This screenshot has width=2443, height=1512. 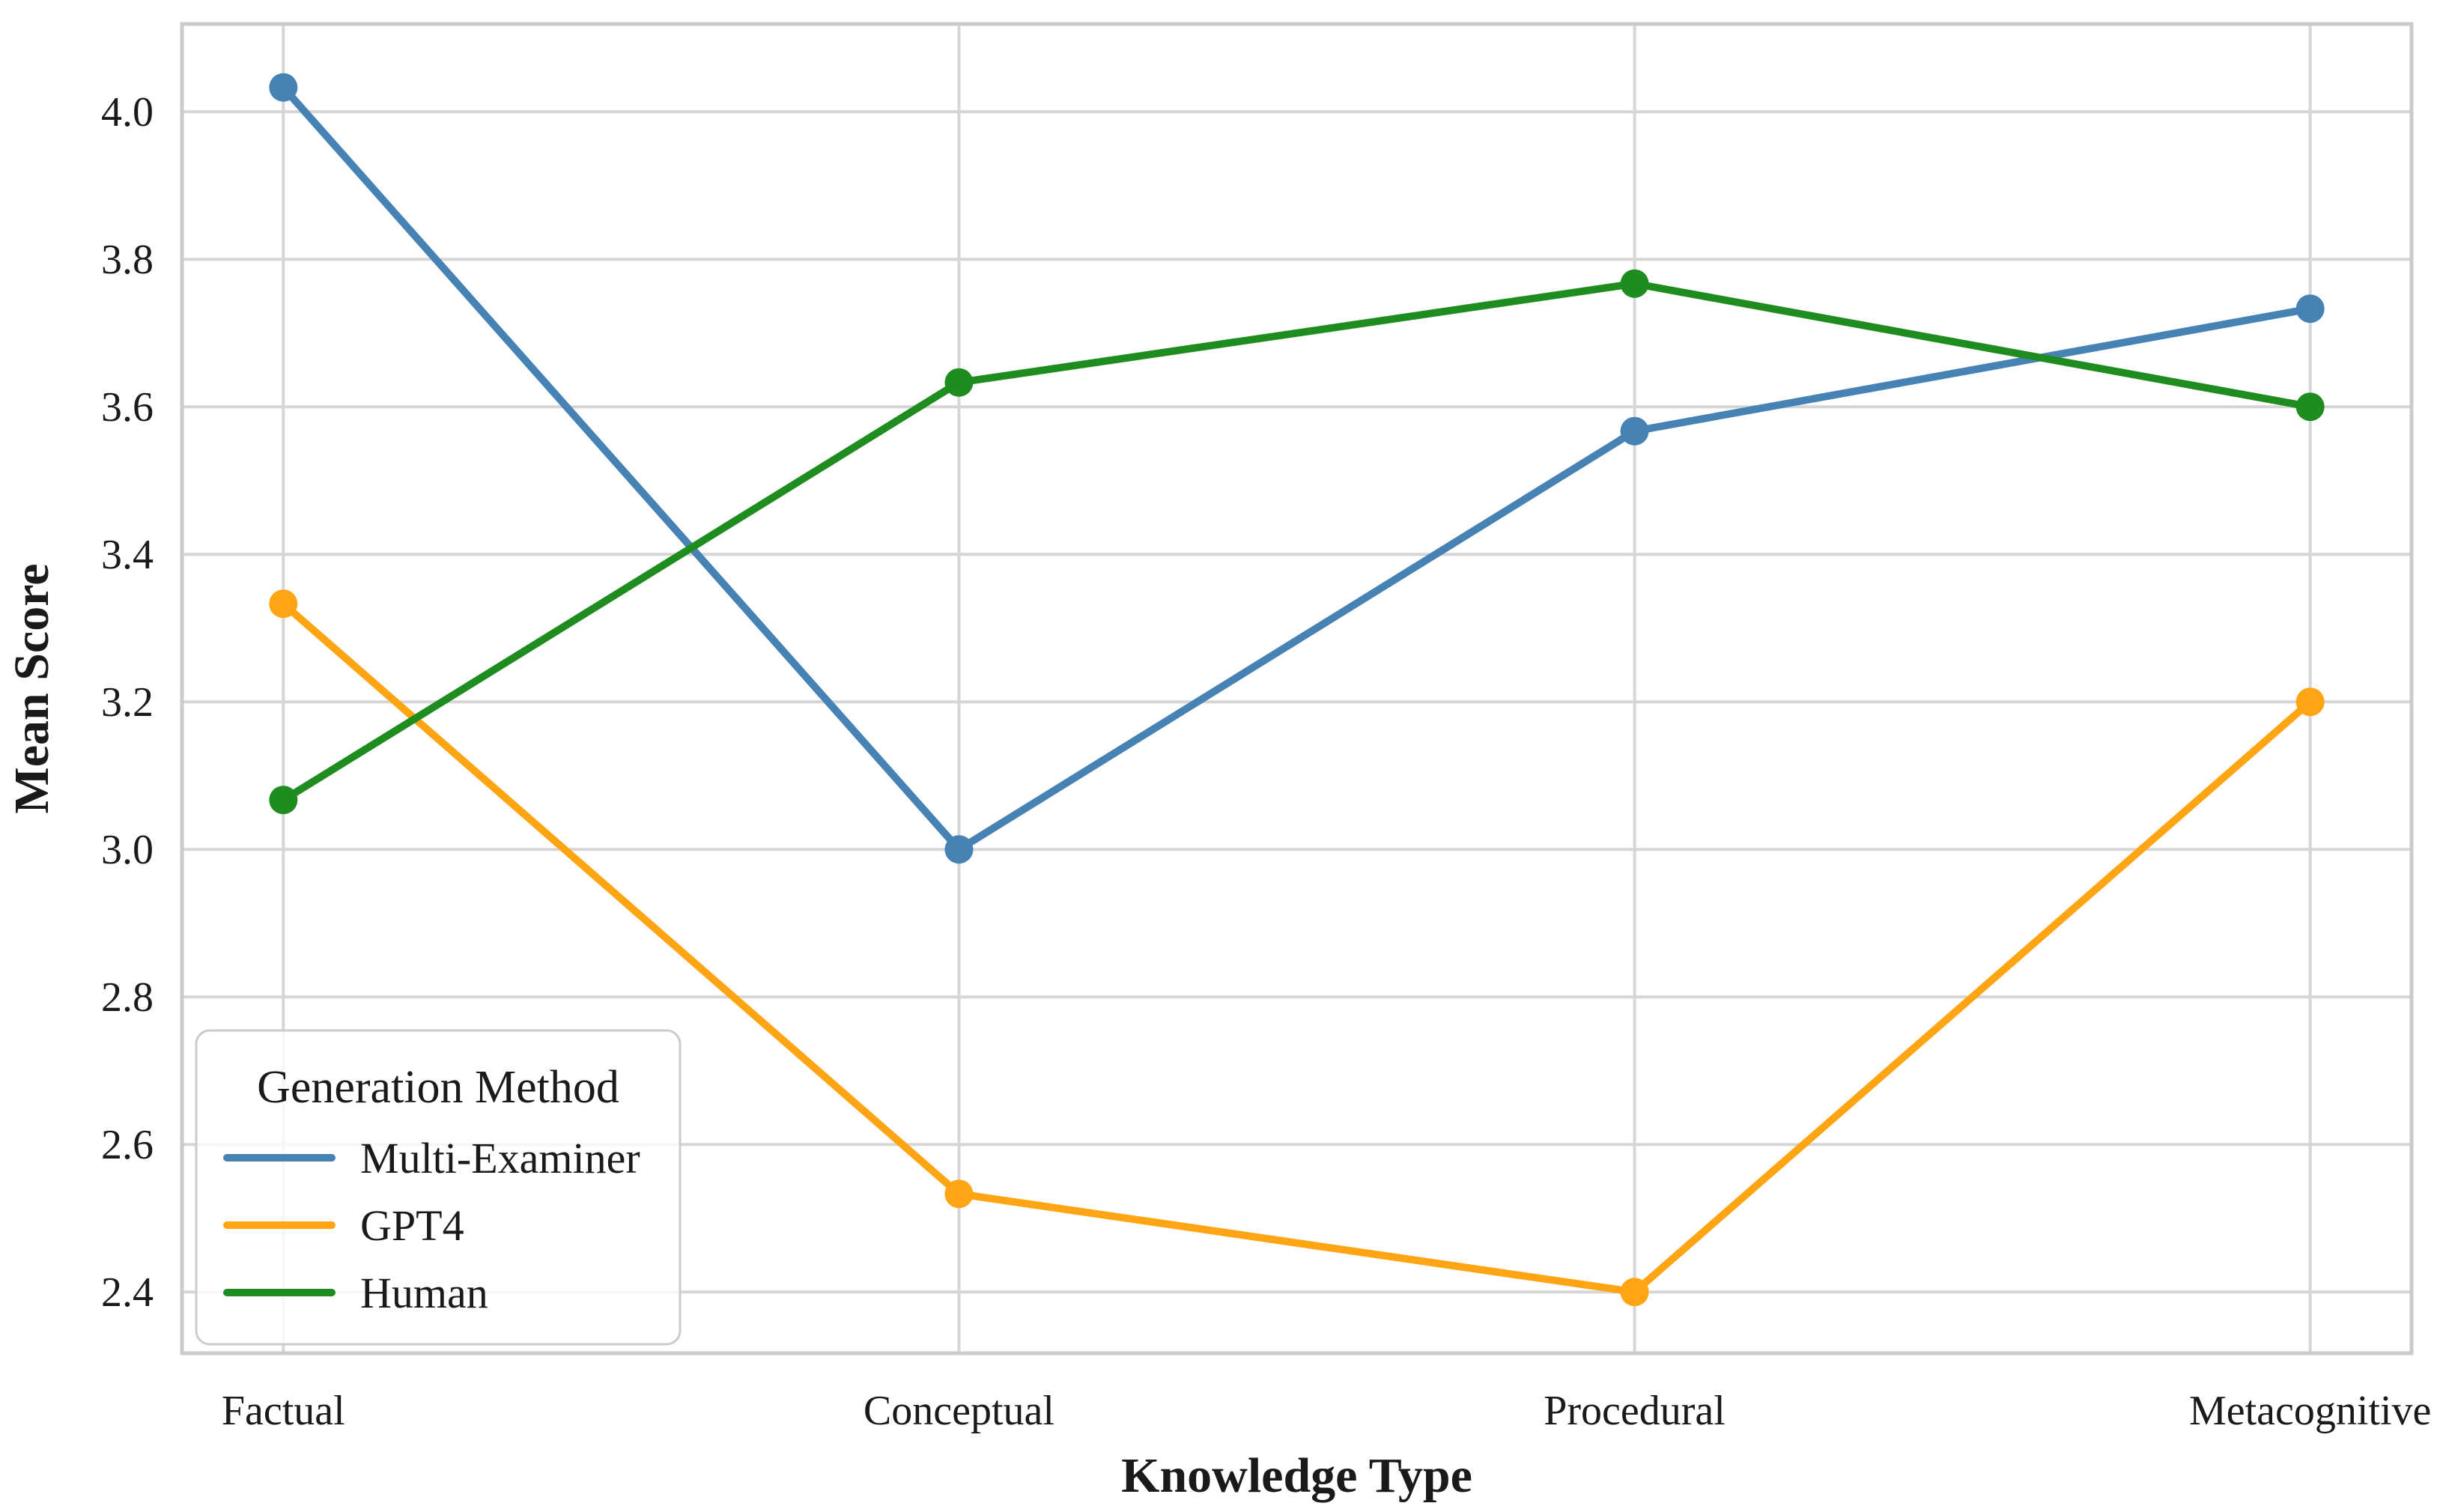 What do you see at coordinates (283, 1411) in the screenshot?
I see `x-tick-label-factual: Factual` at bounding box center [283, 1411].